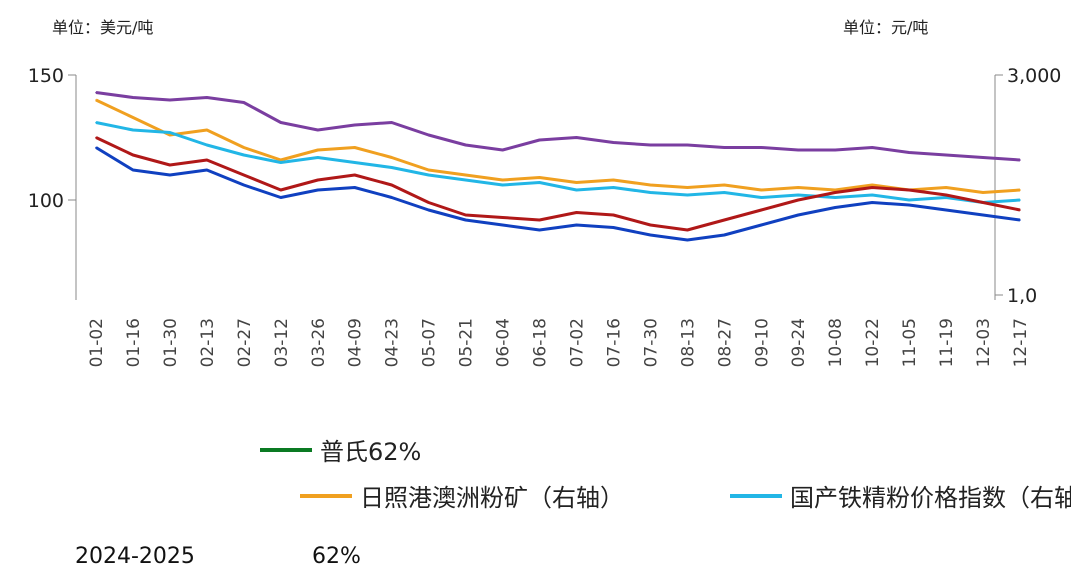  Describe the element at coordinates (541, 342) in the screenshot. I see `x-tick-label: 06-18` at that location.